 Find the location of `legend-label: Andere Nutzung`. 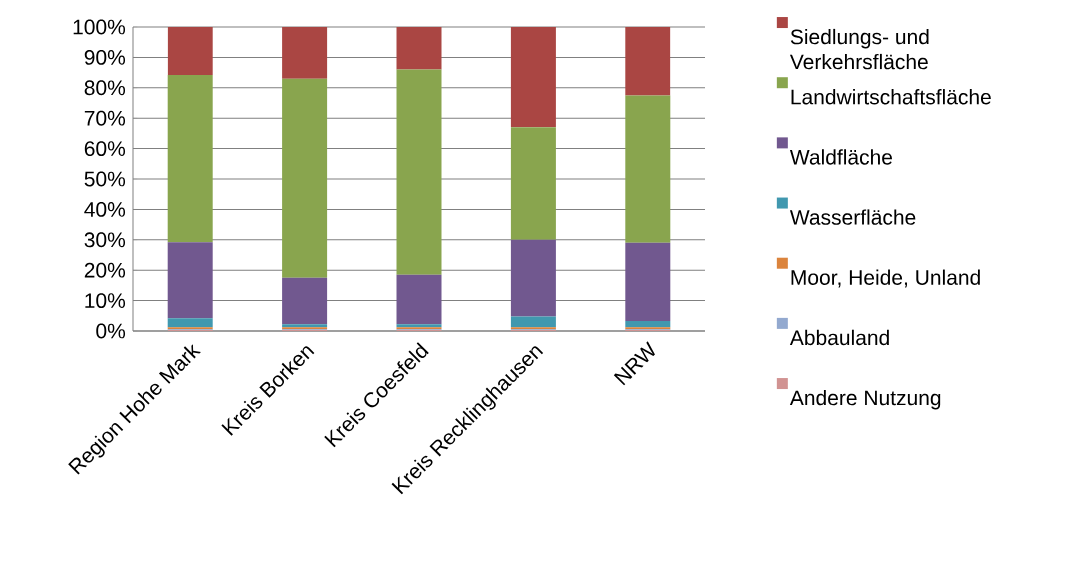

legend-label: Andere Nutzung is located at coordinates (865, 399).